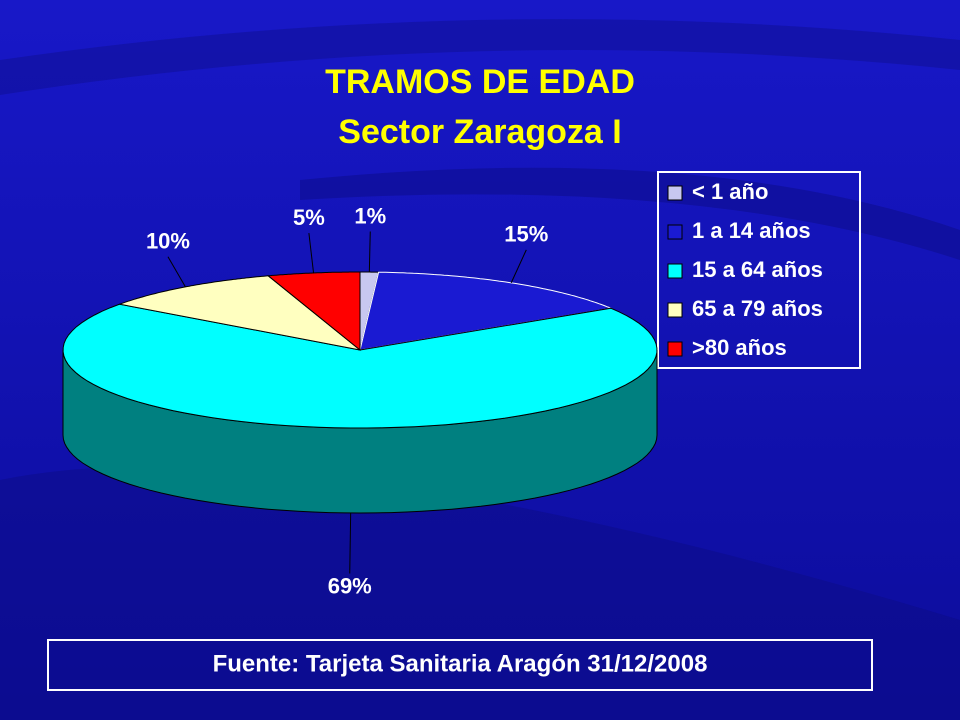 This screenshot has width=960, height=720. I want to click on chart-title: TRAMOS DE EDAD, so click(480, 82).